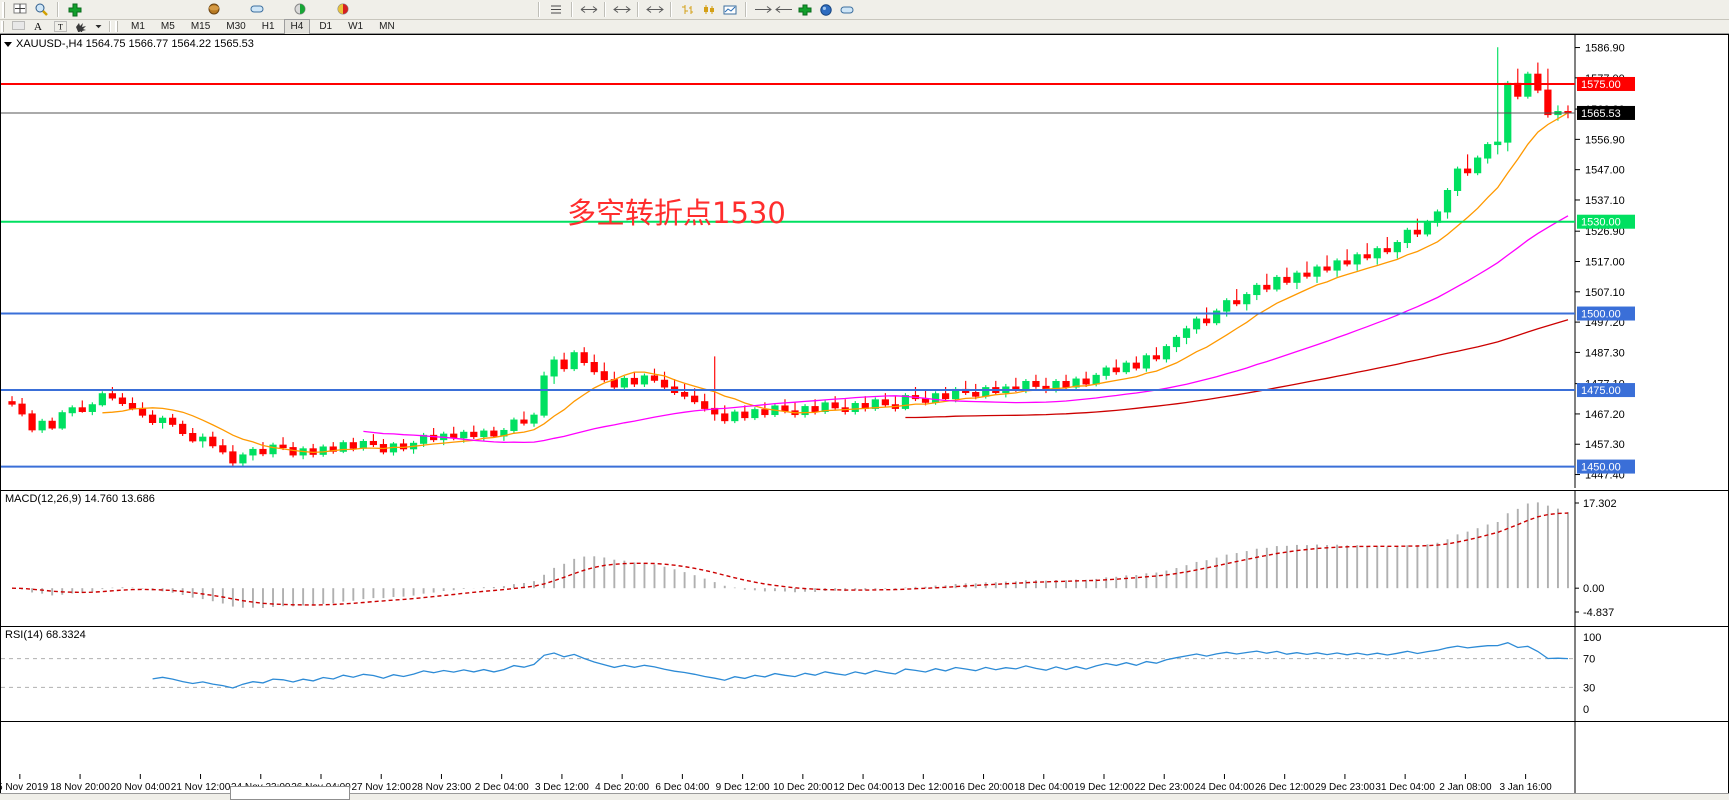 The image size is (1729, 800). What do you see at coordinates (74, 9) in the screenshot?
I see `add-icon` at bounding box center [74, 9].